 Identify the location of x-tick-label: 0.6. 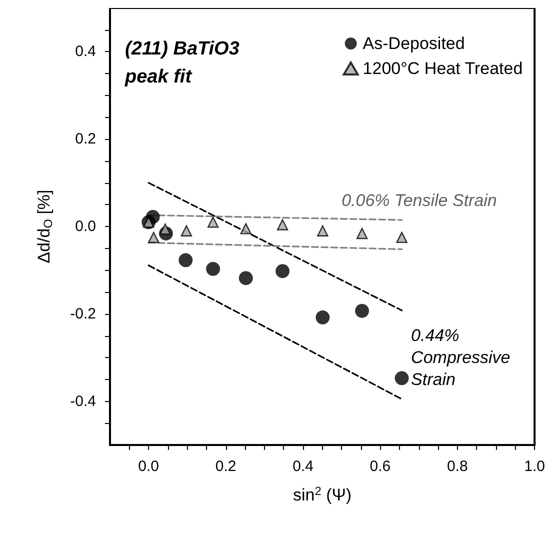
(380, 466).